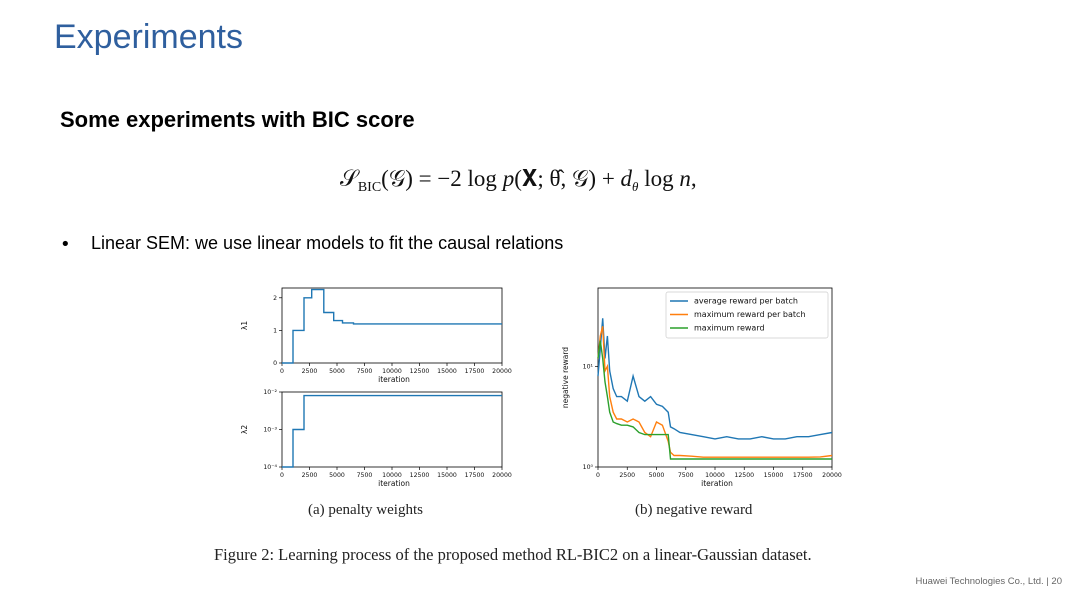 The width and height of the screenshot is (1080, 606). I want to click on formula-d: d, so click(626, 178).